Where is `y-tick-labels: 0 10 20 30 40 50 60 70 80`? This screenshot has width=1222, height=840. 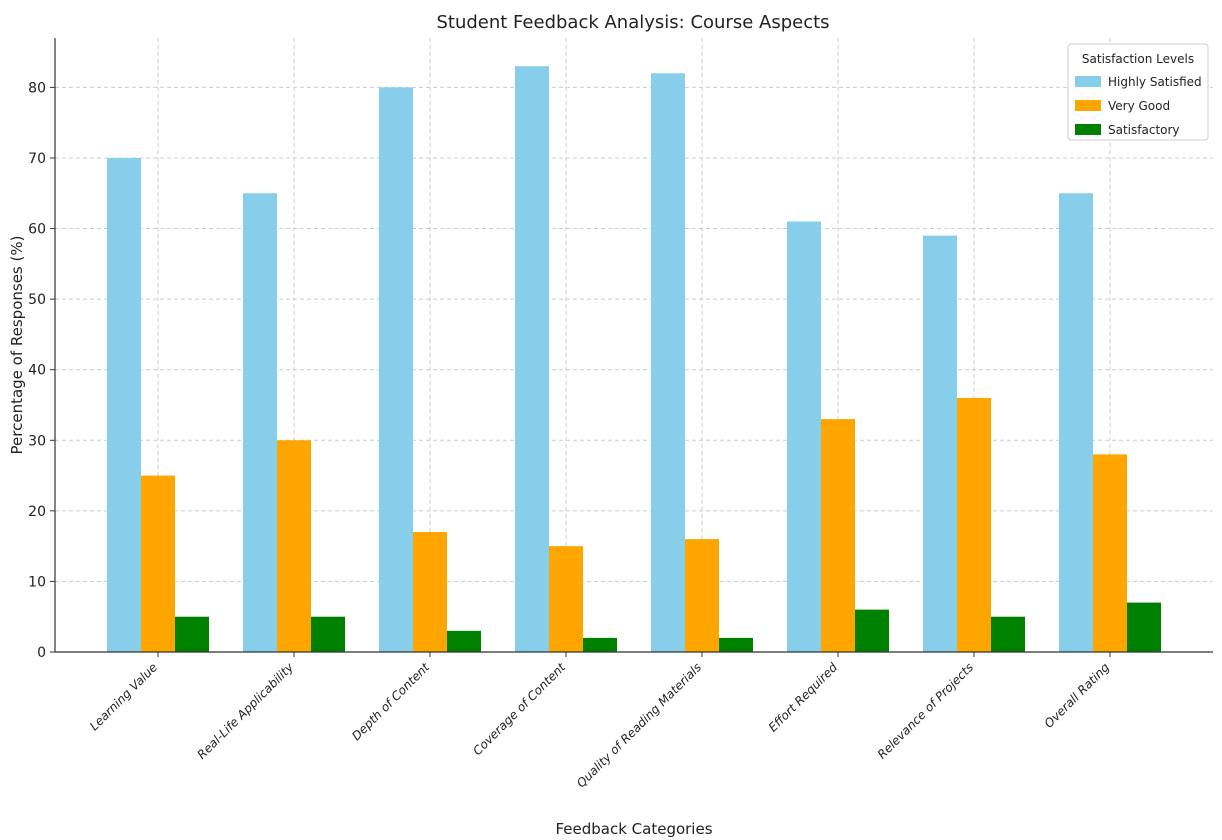
y-tick-labels: 0 10 20 30 40 50 60 70 80 is located at coordinates (41, 370).